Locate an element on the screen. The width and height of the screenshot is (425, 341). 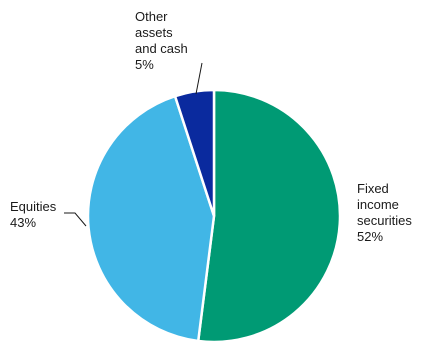
slice-label-line: and cash is located at coordinates (161, 48).